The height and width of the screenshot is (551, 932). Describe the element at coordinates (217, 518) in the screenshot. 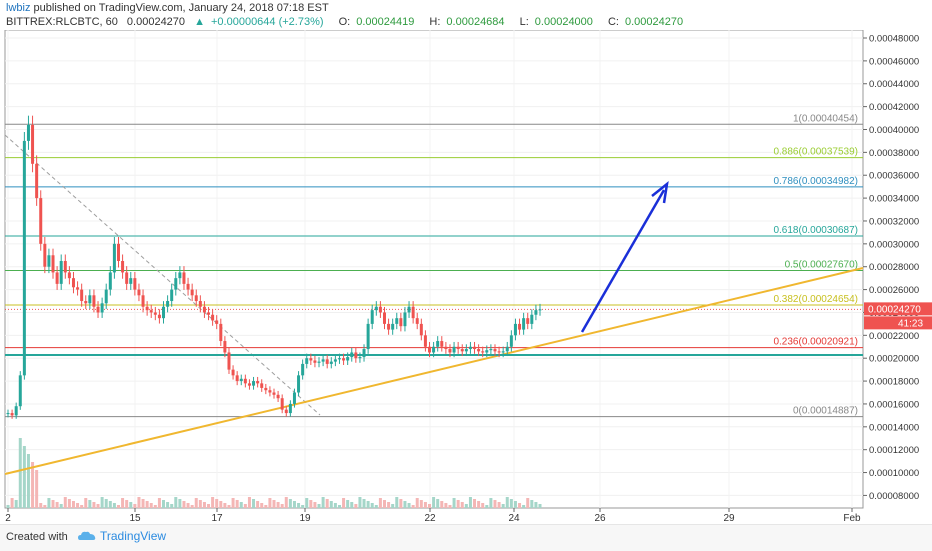

I see `x-tick-label: 17` at that location.